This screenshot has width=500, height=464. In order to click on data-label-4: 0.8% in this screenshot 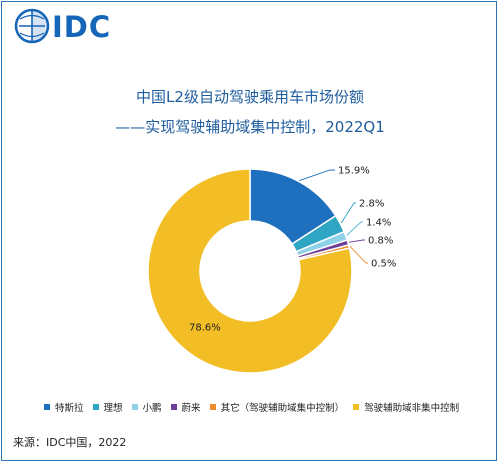, I will do `click(380, 241)`.